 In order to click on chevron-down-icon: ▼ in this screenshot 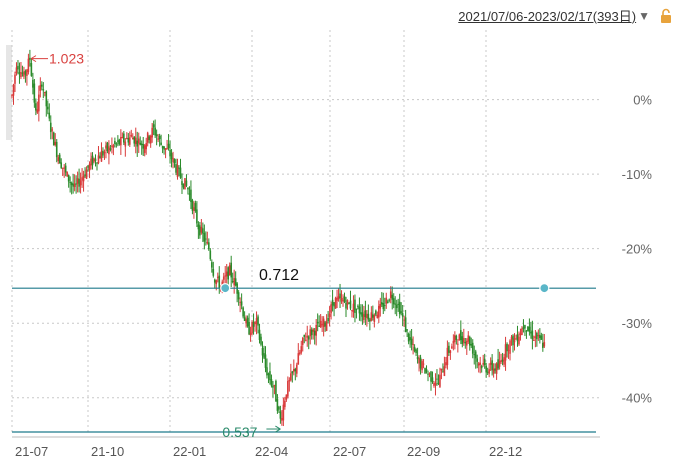, I will do `click(644, 15)`.